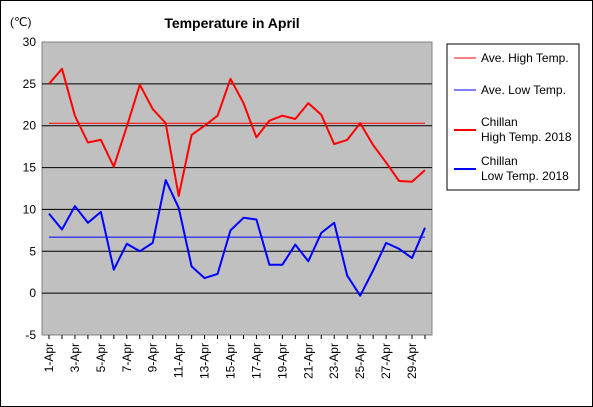 The image size is (593, 407). Describe the element at coordinates (334, 361) in the screenshot. I see `x-tick-label: 23-Apr` at that location.